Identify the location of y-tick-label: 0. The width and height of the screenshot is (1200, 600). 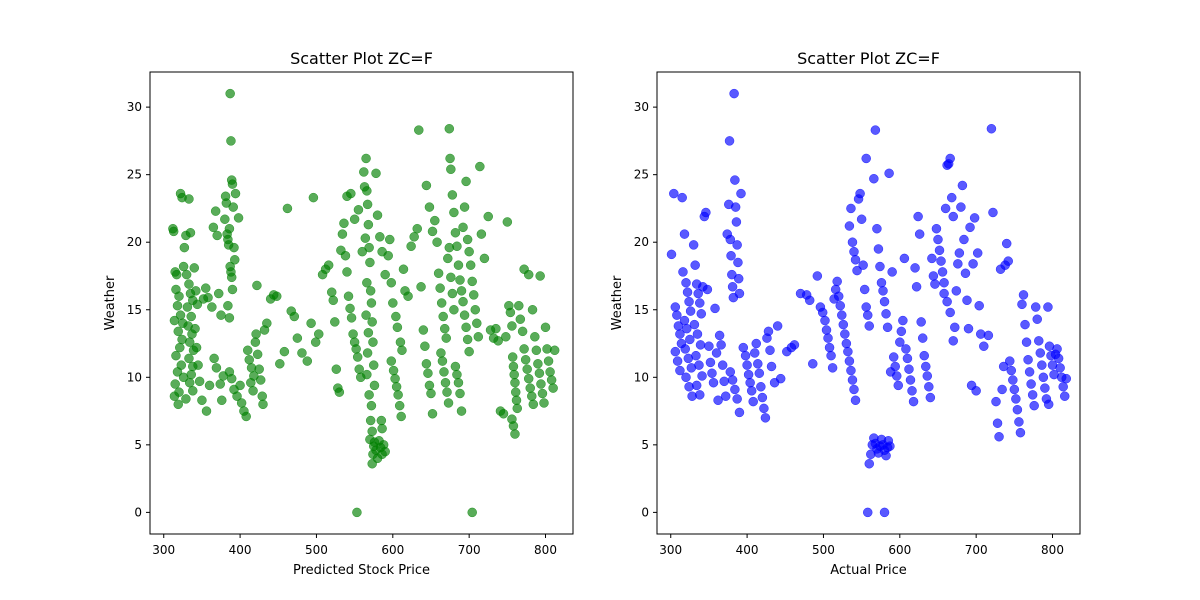
(645, 512).